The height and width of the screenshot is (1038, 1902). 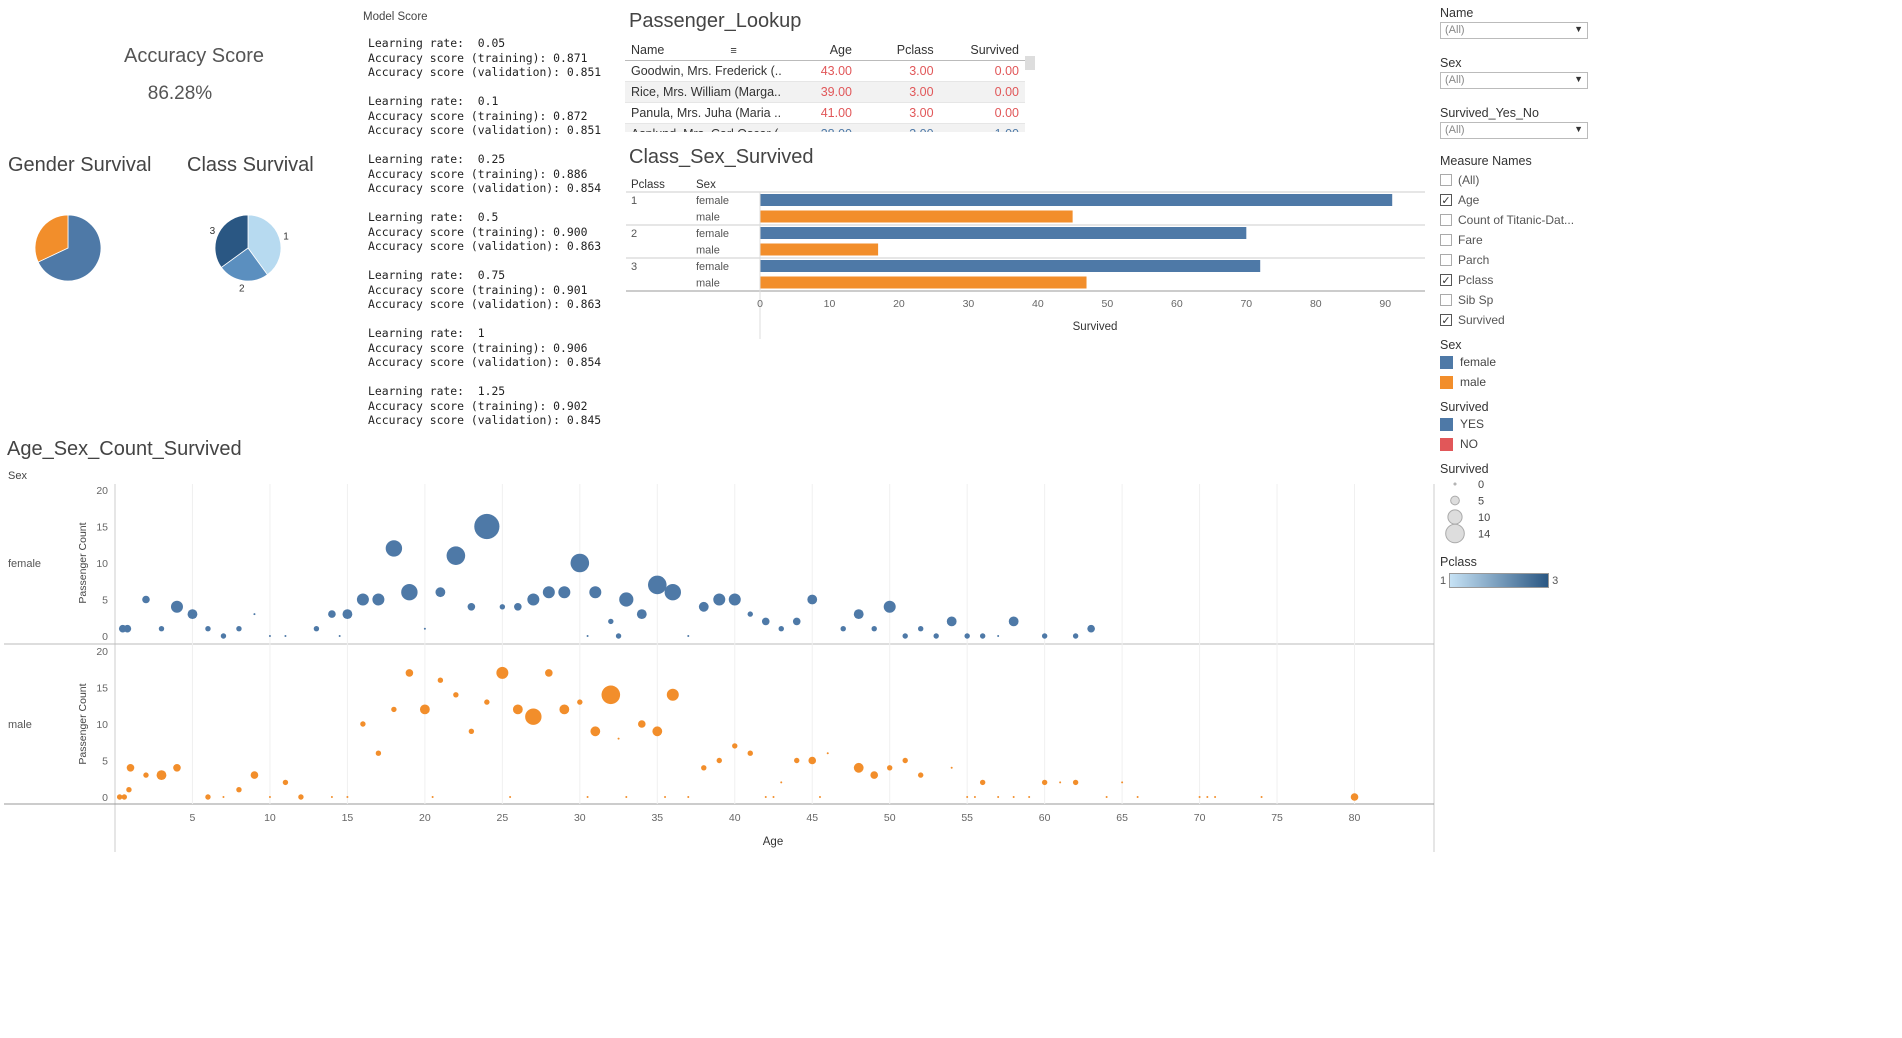 What do you see at coordinates (825, 92) in the screenshot?
I see `table-row: Rice, Mrs. William (Marga.. 39.00 3.00 0.00` at bounding box center [825, 92].